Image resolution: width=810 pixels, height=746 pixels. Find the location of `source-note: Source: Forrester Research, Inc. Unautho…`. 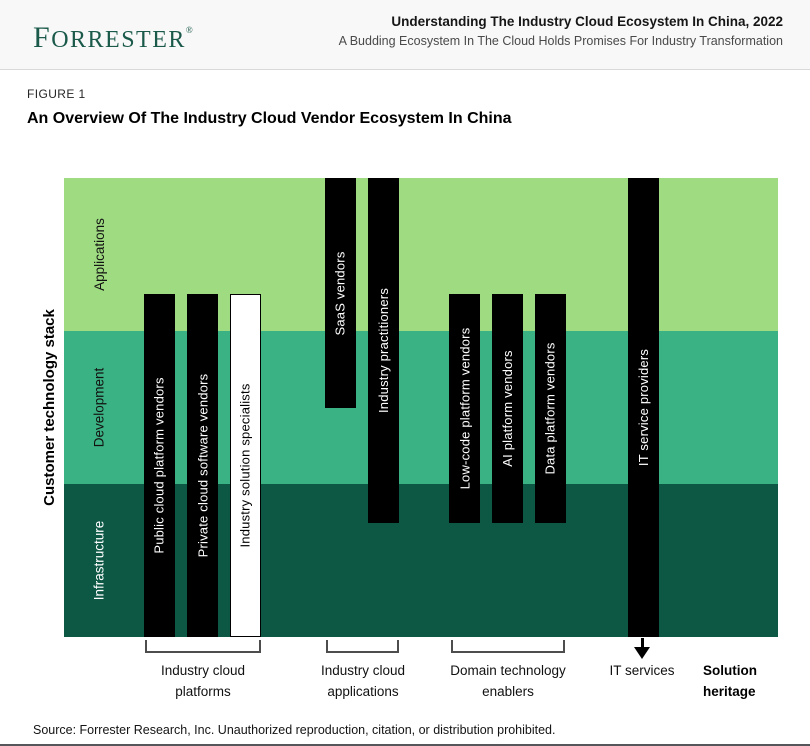

source-note: Source: Forrester Research, Inc. Unautho… is located at coordinates (294, 730).